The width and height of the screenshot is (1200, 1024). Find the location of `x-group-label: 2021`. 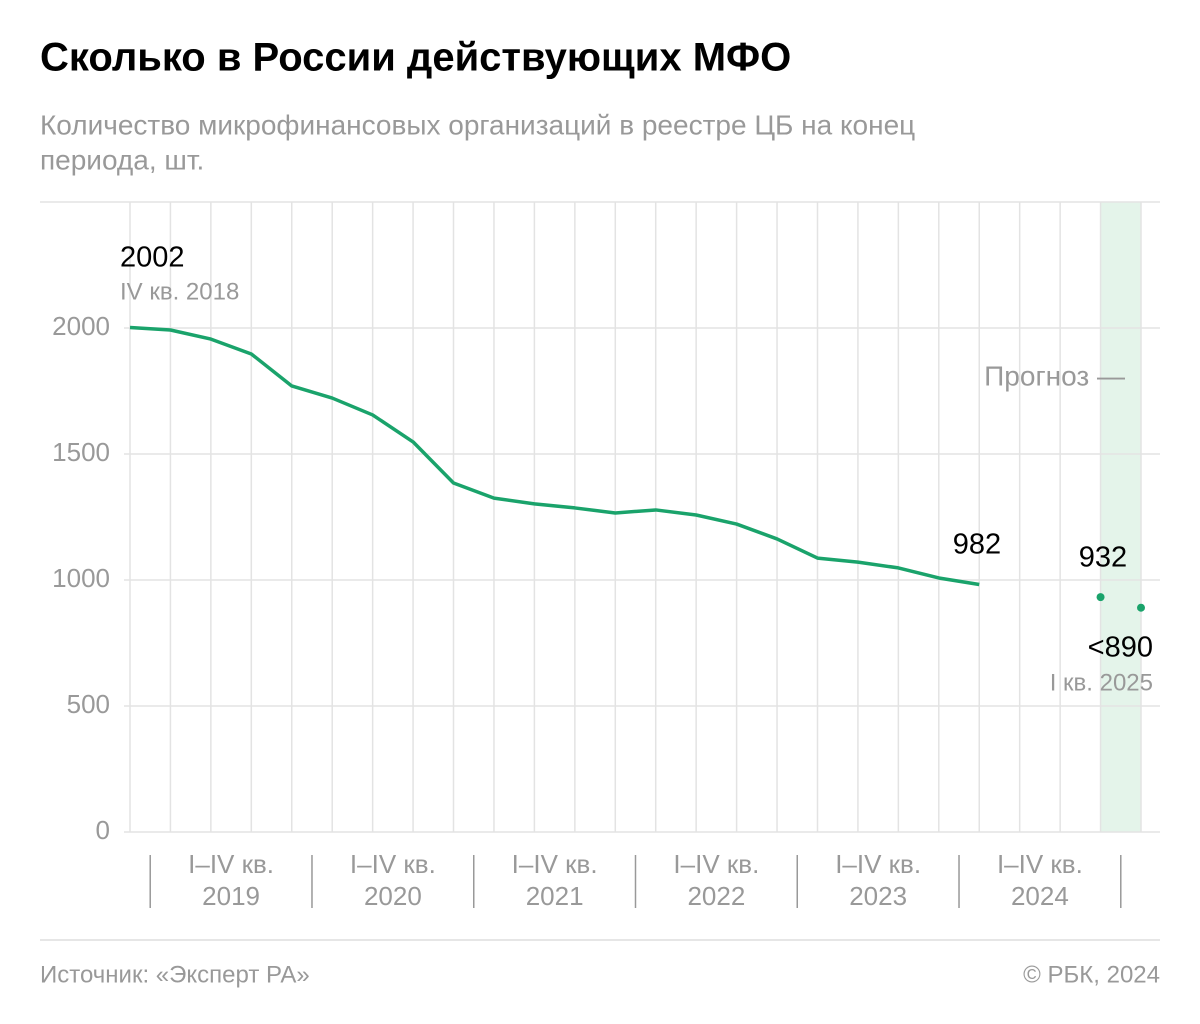

x-group-label: 2021 is located at coordinates (555, 896).